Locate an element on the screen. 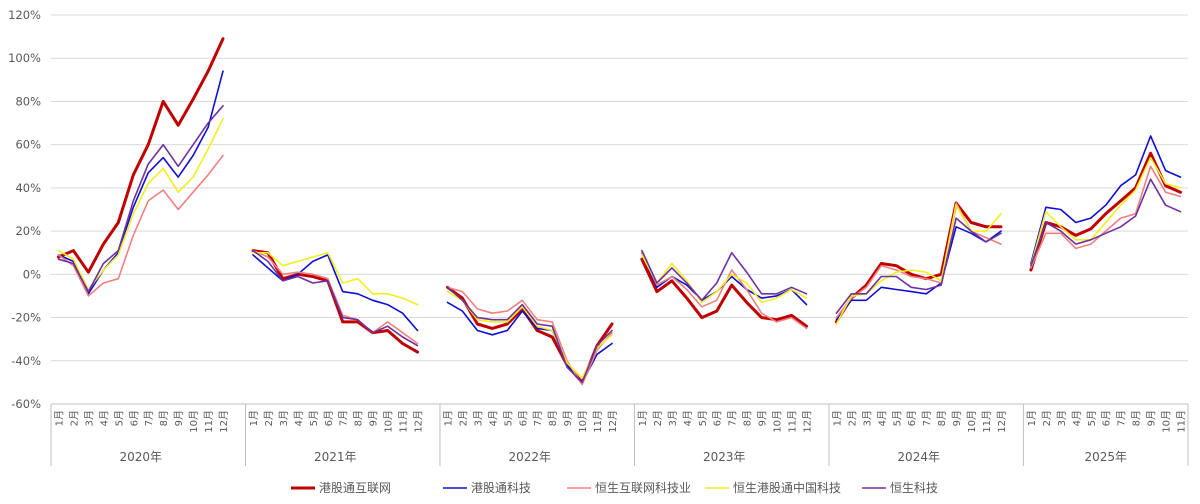 The height and width of the screenshot is (504, 1200). y-tick-label: 60% is located at coordinates (28, 145).